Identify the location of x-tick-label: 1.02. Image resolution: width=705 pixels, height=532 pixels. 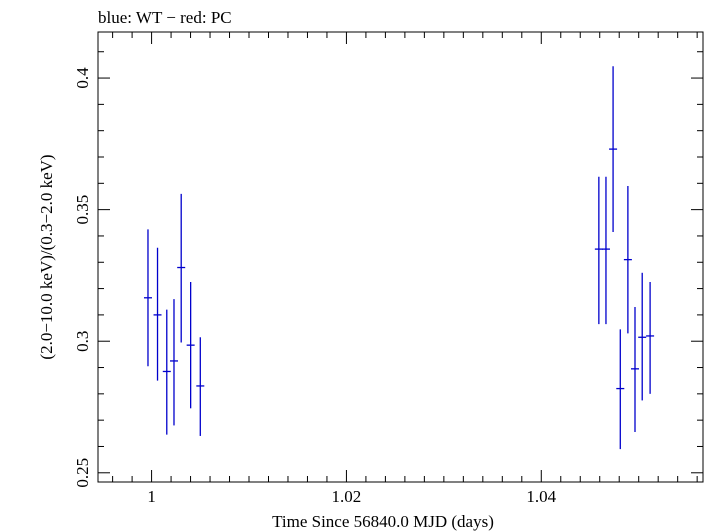
(347, 496).